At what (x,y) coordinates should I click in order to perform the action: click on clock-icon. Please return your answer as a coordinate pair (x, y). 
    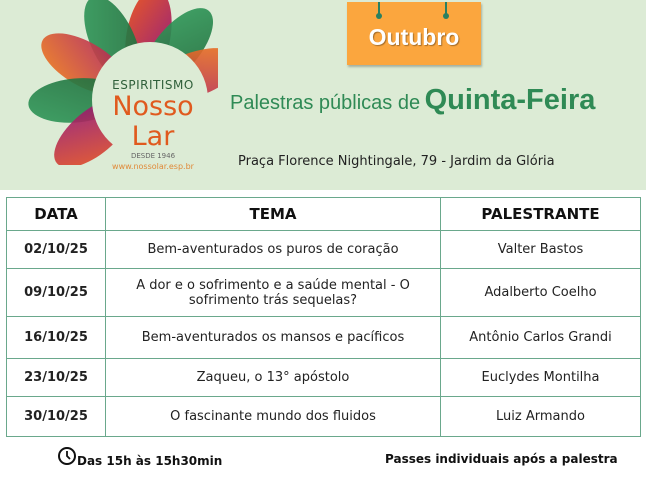
    Looking at the image, I should click on (67, 456).